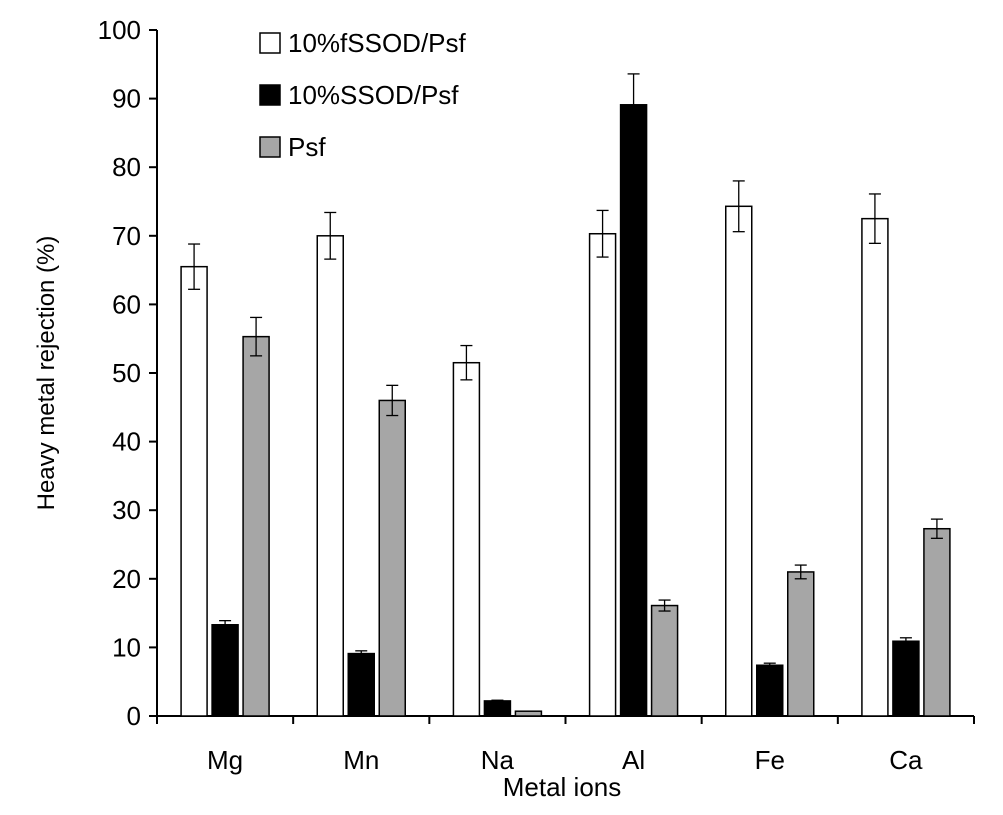 Image resolution: width=1003 pixels, height=815 pixels. I want to click on y-tick-label: 60, so click(126, 304).